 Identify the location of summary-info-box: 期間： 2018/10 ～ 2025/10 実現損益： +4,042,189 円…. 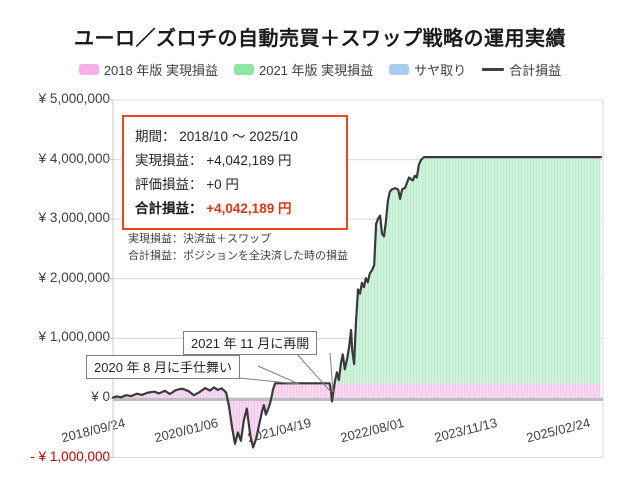
(235, 172).